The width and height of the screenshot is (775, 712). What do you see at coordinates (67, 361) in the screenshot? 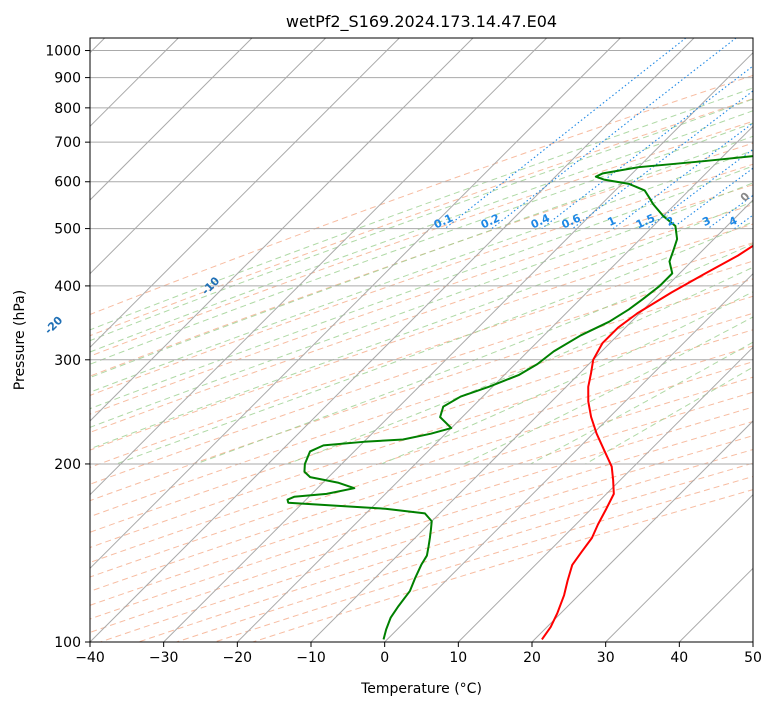
I see `y-tick-label: 300` at bounding box center [67, 361].